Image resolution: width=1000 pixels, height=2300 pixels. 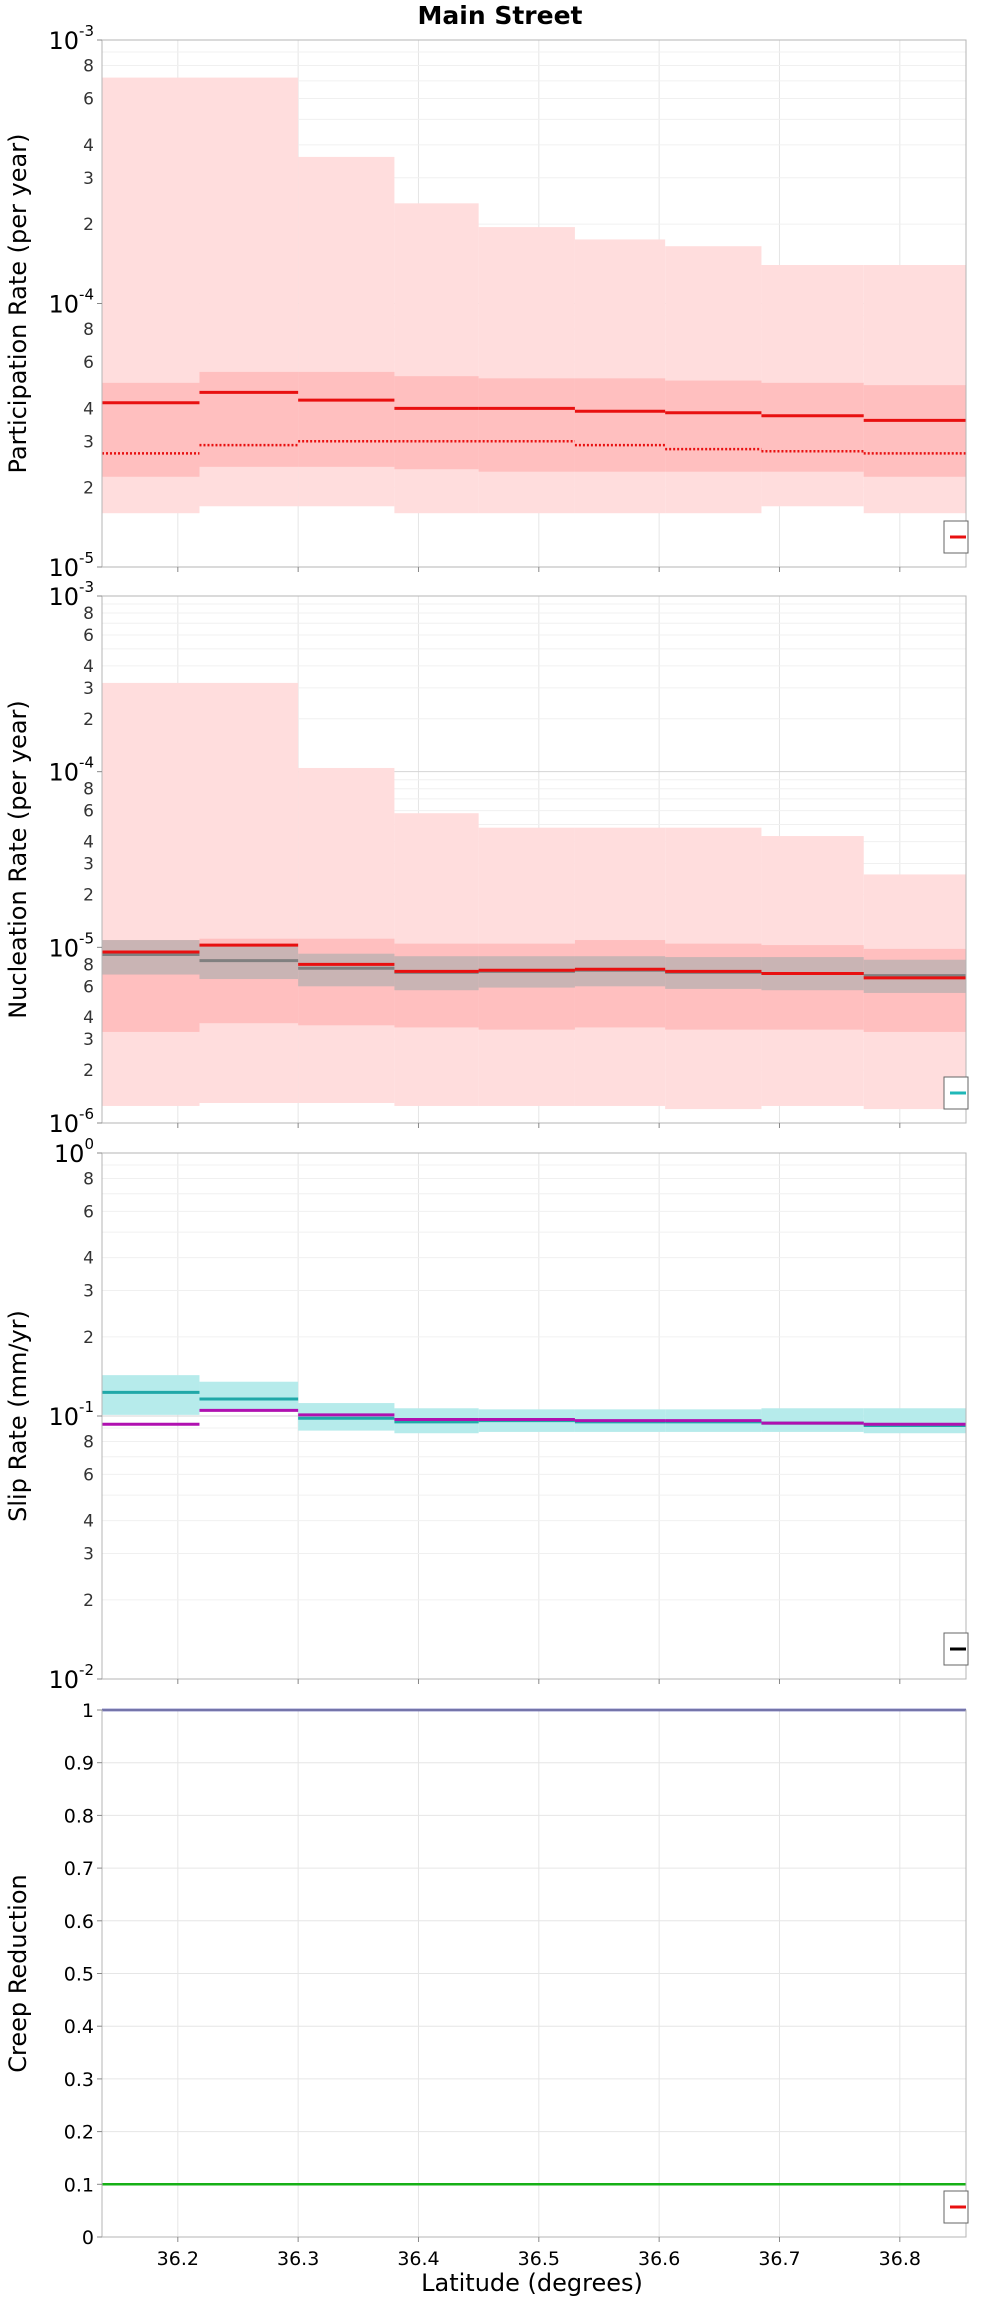 What do you see at coordinates (418, 2259) in the screenshot?
I see `x-tick-label: 36.4` at bounding box center [418, 2259].